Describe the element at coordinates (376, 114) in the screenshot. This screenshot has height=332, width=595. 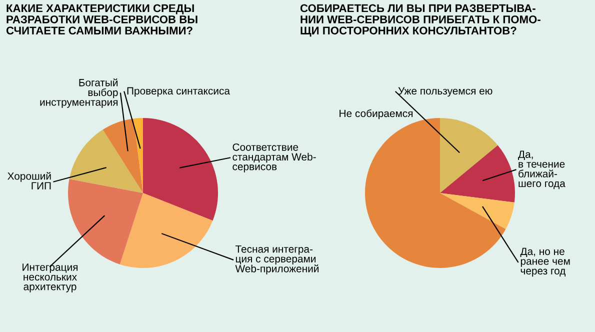
I see `slice-label: Не собираемся` at that location.